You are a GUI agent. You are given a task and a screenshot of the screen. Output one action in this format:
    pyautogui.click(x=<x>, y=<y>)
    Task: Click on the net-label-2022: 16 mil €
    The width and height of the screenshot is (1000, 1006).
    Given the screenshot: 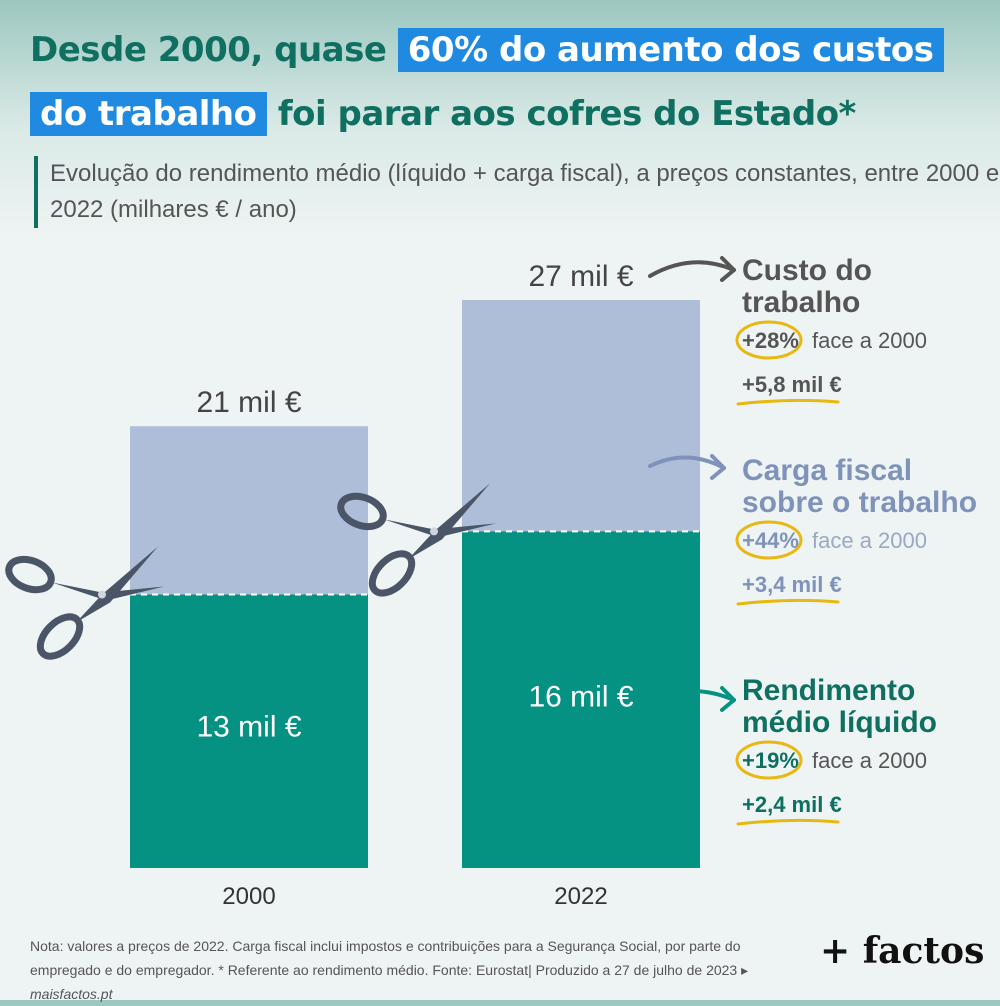 What is the action you would take?
    pyautogui.click(x=580, y=696)
    